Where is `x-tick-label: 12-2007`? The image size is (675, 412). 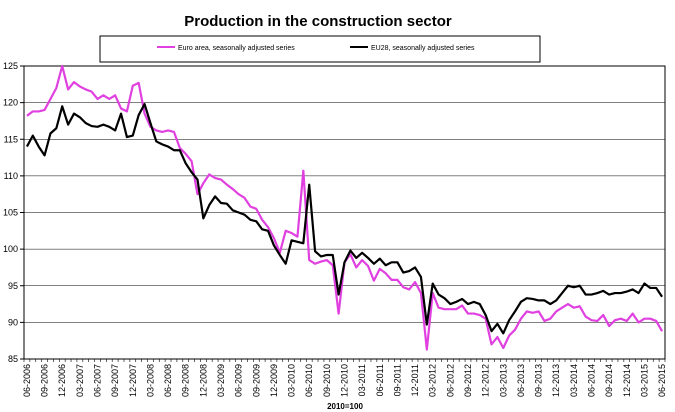 x-tick-label: 12-2007 is located at coordinates (133, 380).